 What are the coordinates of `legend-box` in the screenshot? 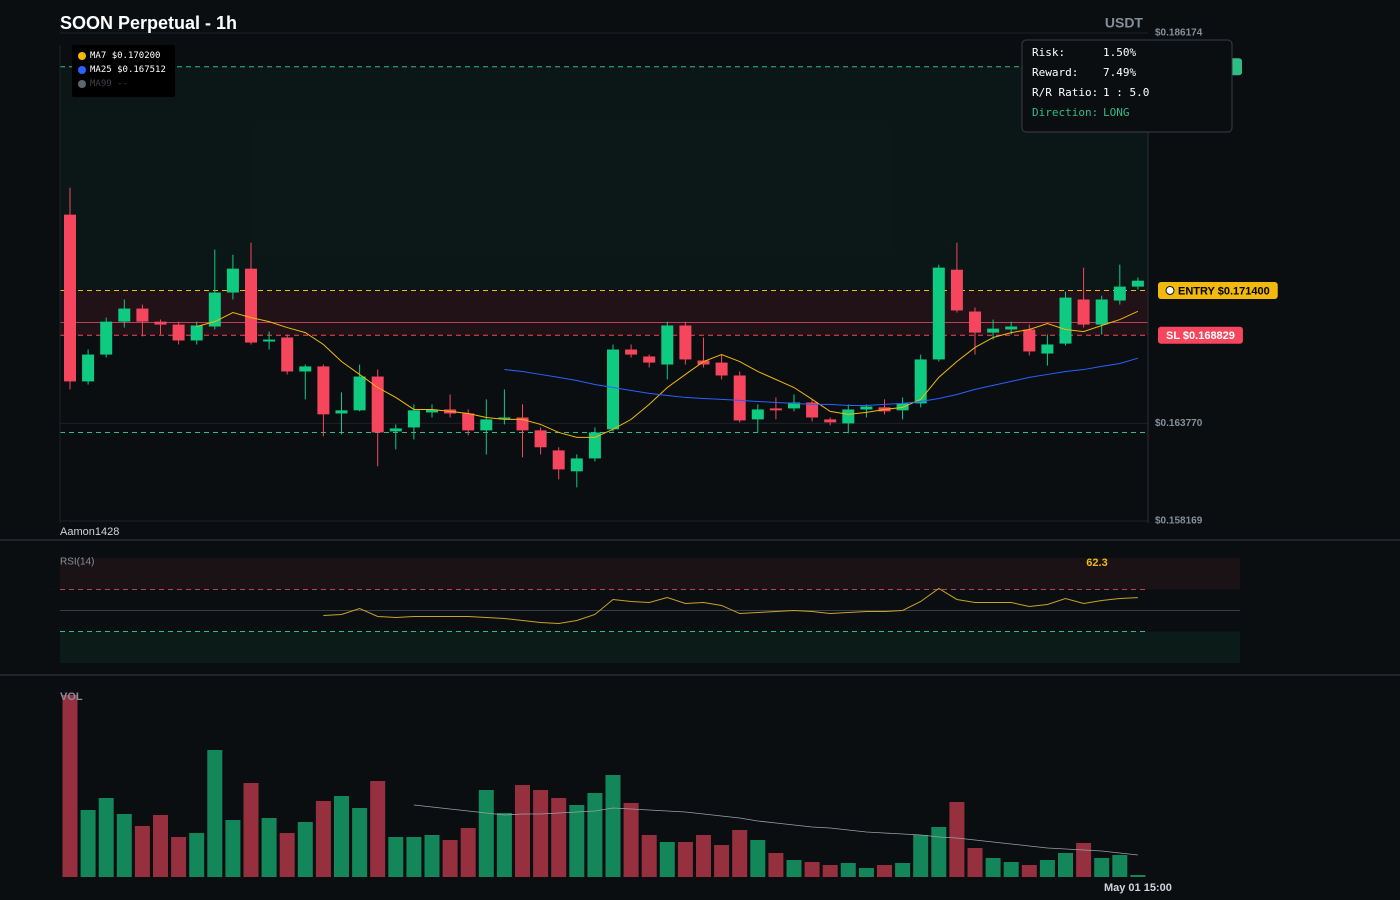 It's located at (123, 71).